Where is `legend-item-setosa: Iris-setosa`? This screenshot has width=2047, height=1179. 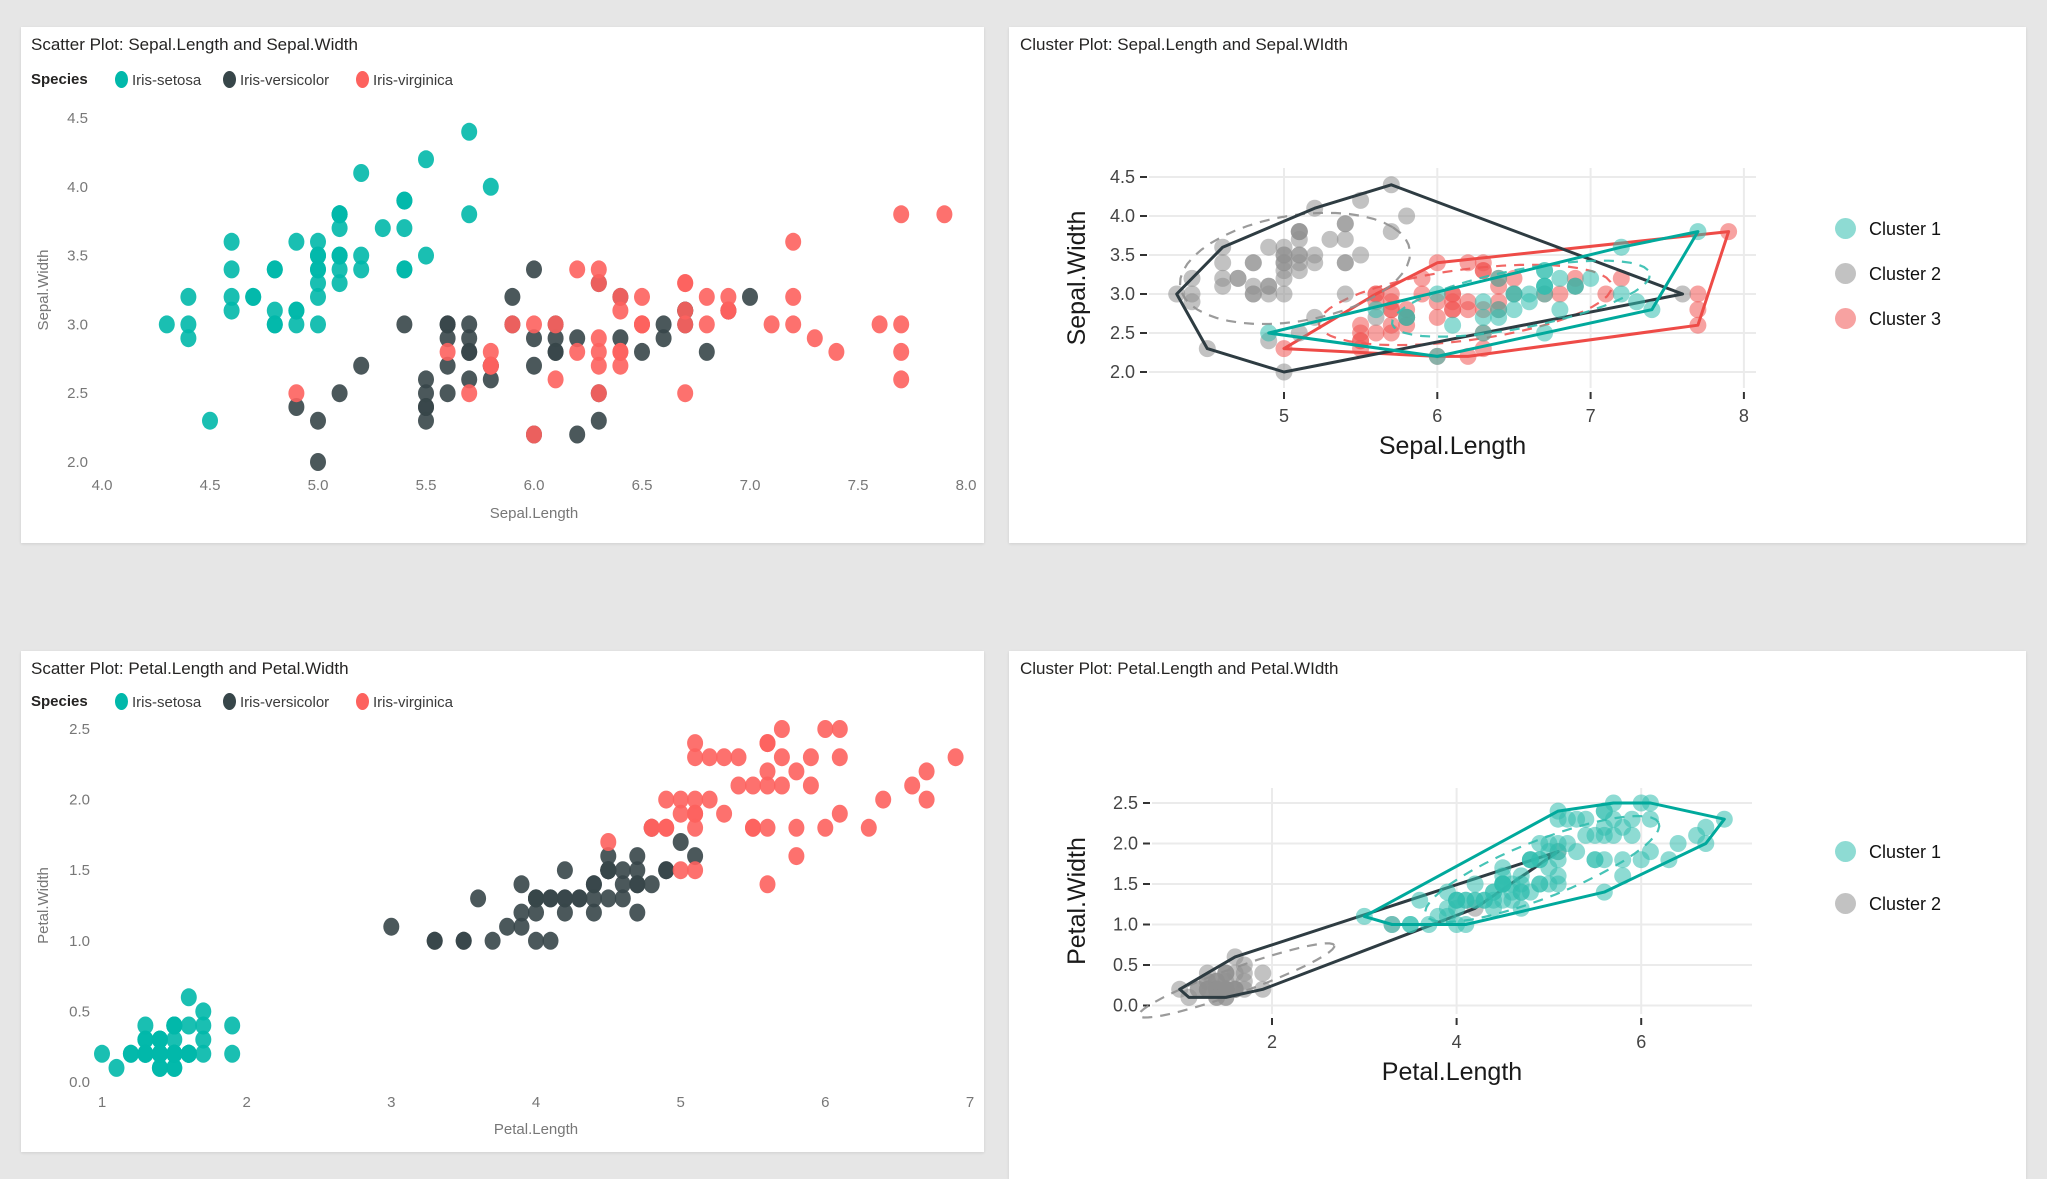 legend-item-setosa: Iris-setosa is located at coordinates (167, 80).